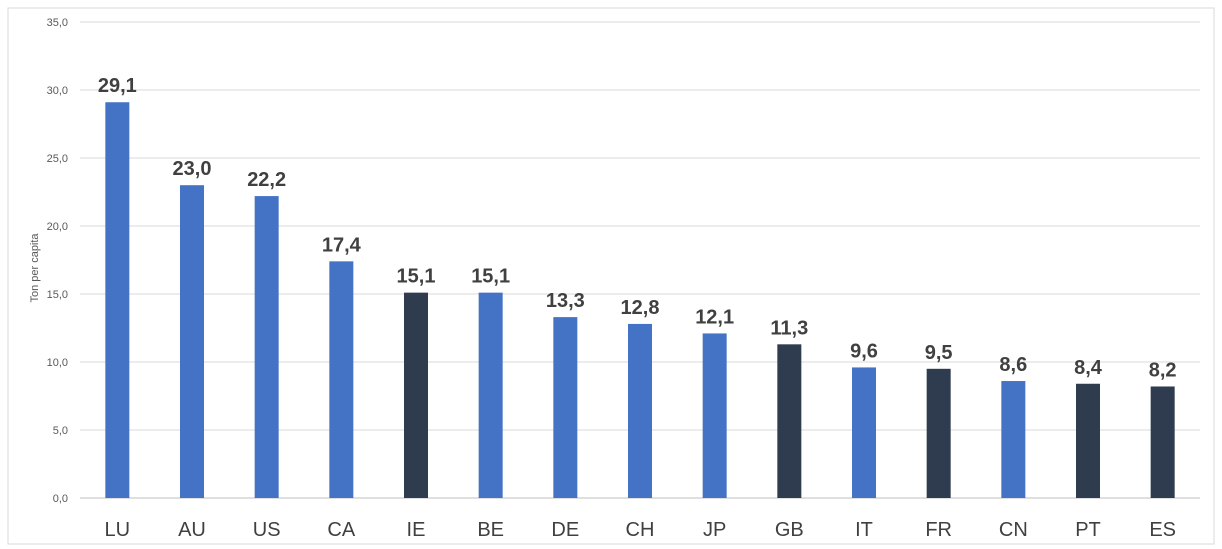 This screenshot has height=549, width=1222. I want to click on bar-cn, so click(1013, 439).